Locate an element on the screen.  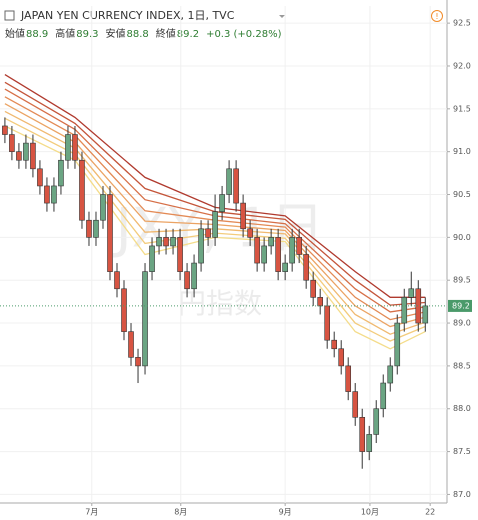
expand-icon is located at coordinates (9, 15).